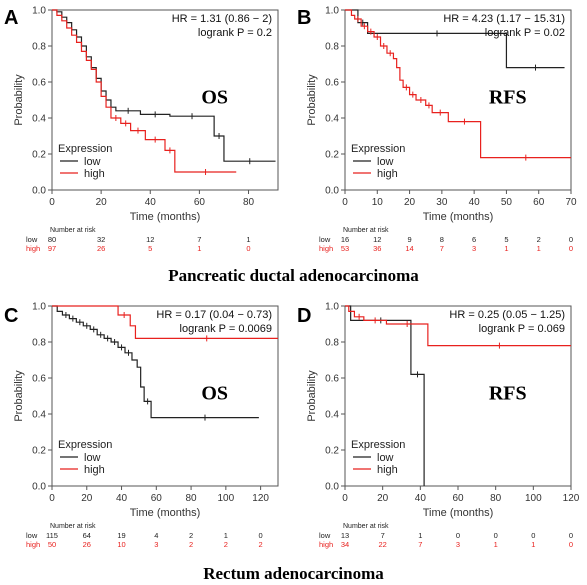  Describe the element at coordinates (571, 498) in the screenshot. I see `x-tick-label: 120` at that location.